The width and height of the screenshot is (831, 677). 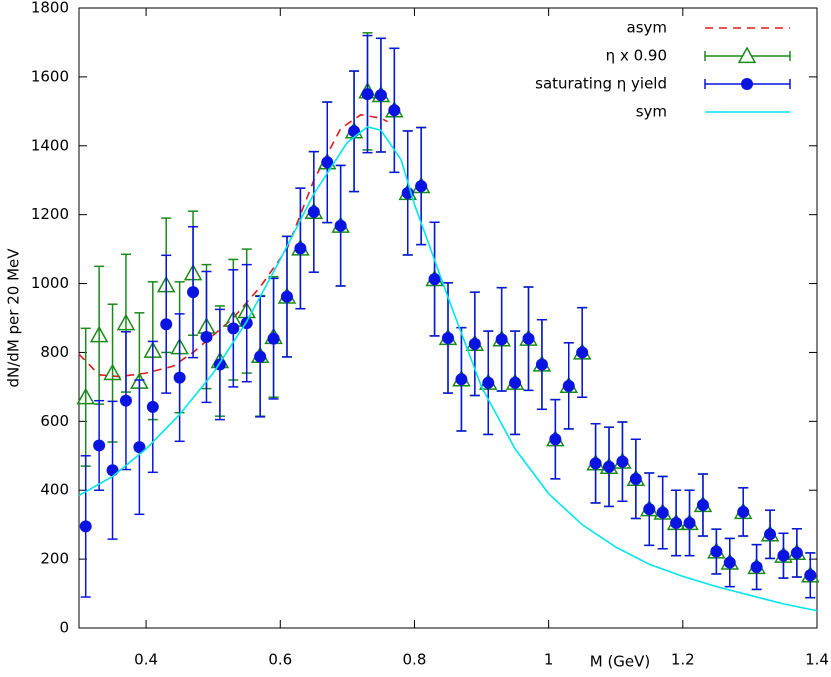 What do you see at coordinates (620, 662) in the screenshot?
I see `x-axis-label: M (GeV)` at bounding box center [620, 662].